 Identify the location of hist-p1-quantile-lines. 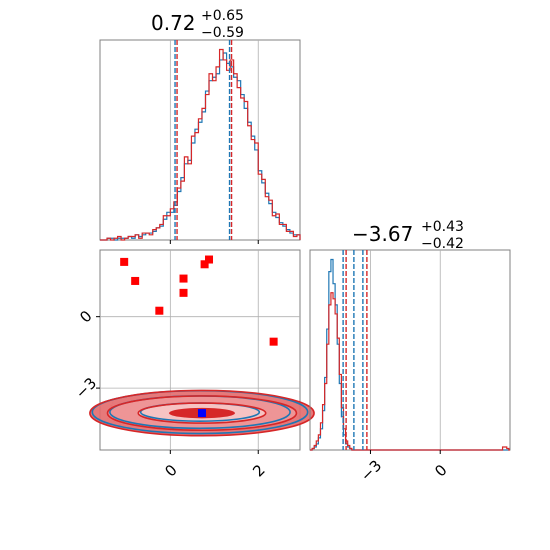
(355, 350).